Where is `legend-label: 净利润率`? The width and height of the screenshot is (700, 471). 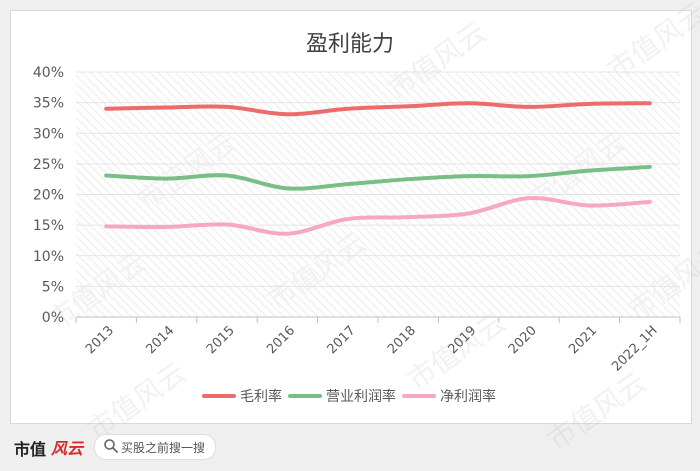 legend-label: 净利润率 is located at coordinates (468, 396).